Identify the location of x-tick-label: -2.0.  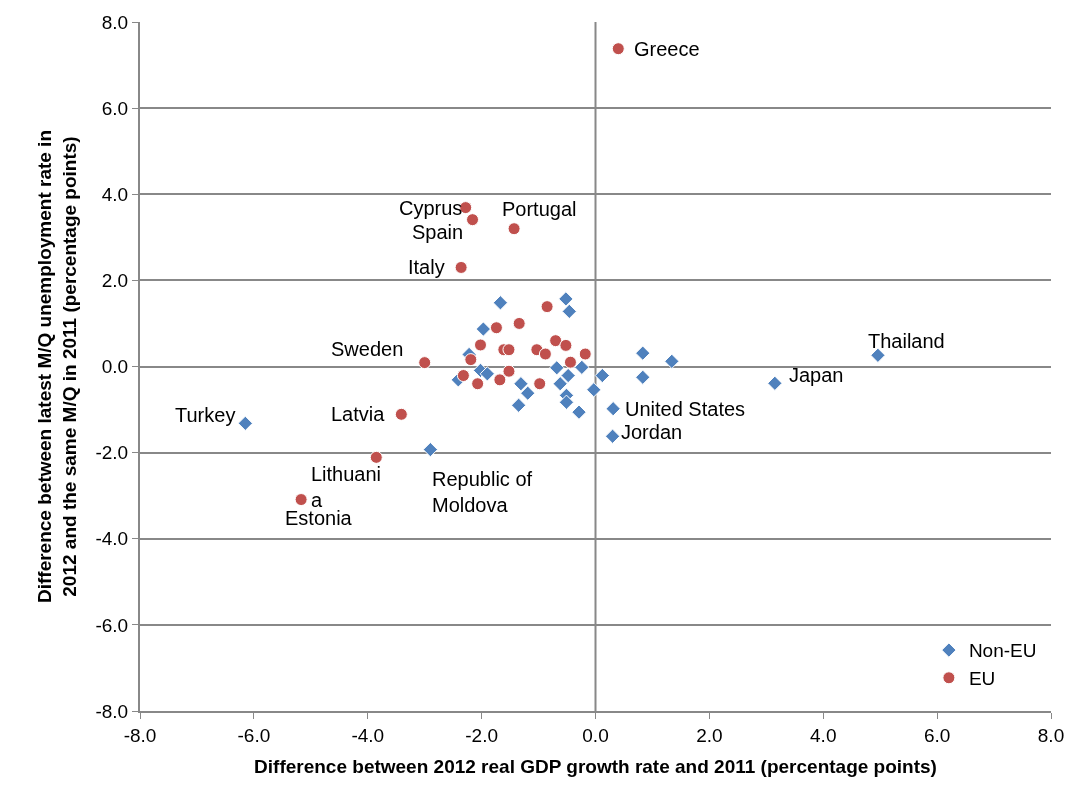
(482, 735).